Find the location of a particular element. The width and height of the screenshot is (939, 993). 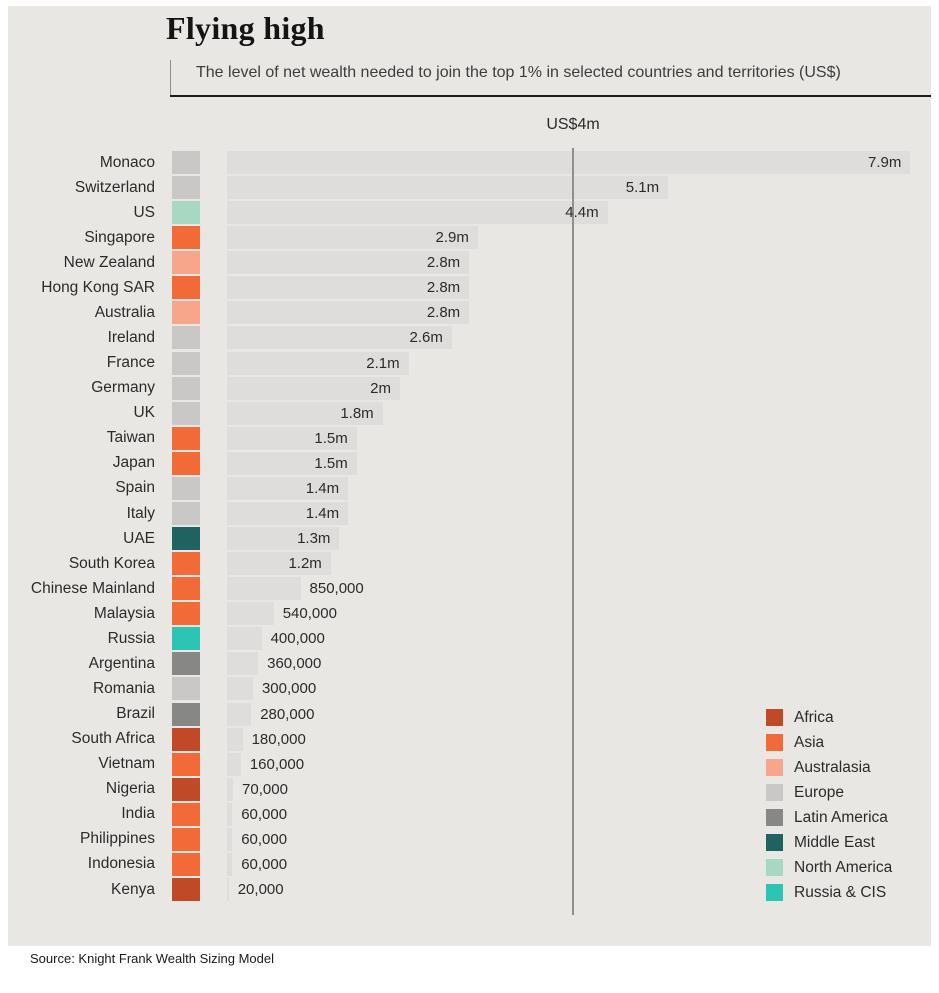

value-label: 2.1m is located at coordinates (383, 363).